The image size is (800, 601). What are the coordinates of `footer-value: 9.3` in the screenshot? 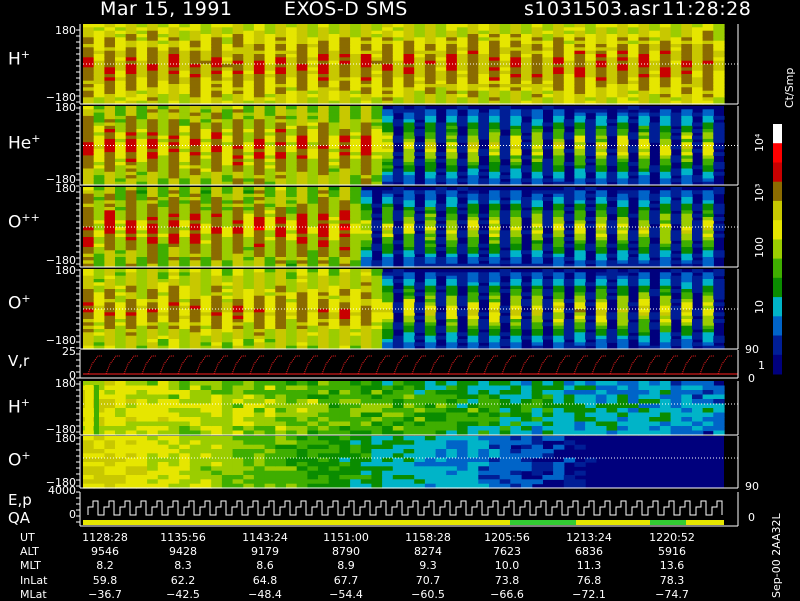 It's located at (428, 565).